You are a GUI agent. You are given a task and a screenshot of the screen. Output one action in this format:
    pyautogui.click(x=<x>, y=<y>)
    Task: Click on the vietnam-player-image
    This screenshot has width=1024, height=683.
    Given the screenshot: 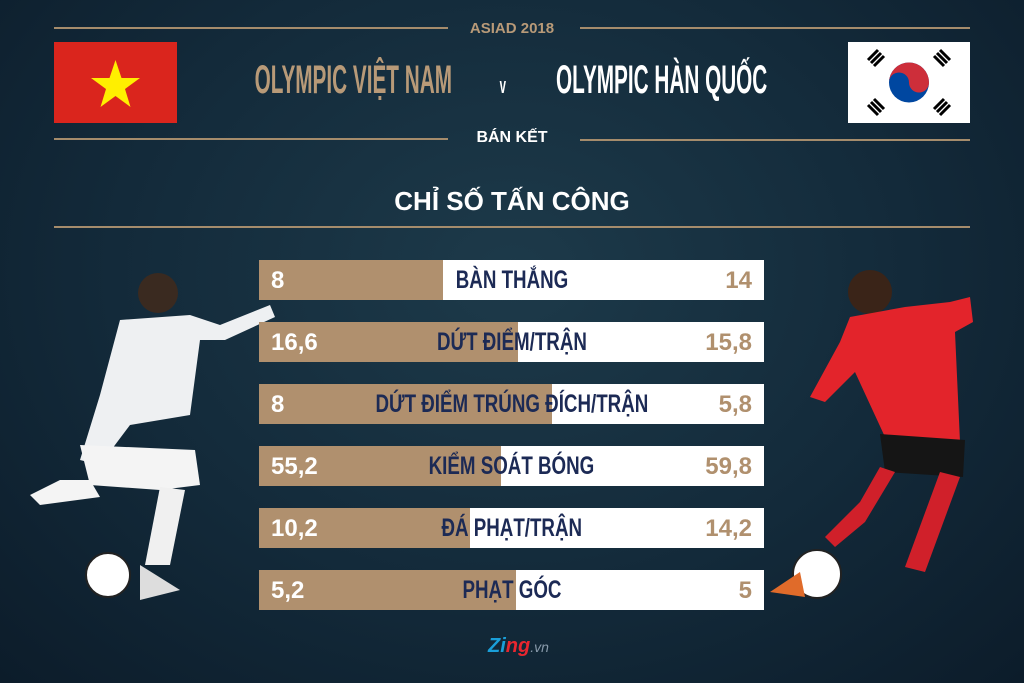 What is the action you would take?
    pyautogui.click(x=152, y=436)
    